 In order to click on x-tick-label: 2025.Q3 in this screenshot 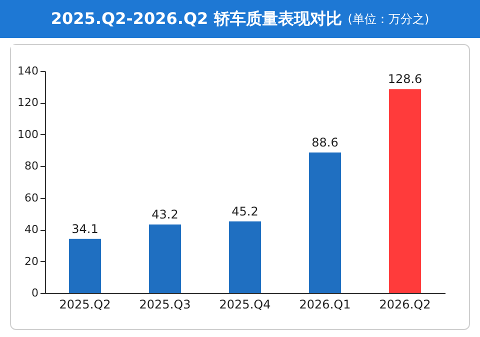, I will do `click(165, 305)`.